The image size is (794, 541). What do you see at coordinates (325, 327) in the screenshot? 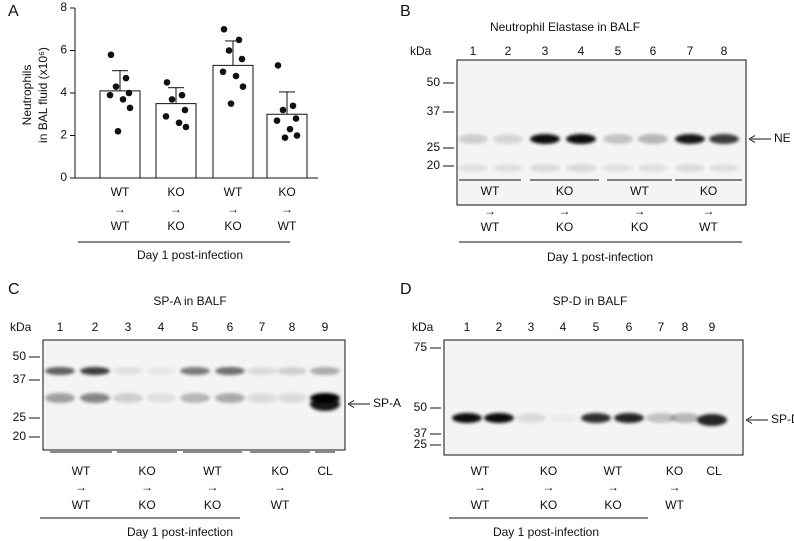
I see `lane-number: 9` at bounding box center [325, 327].